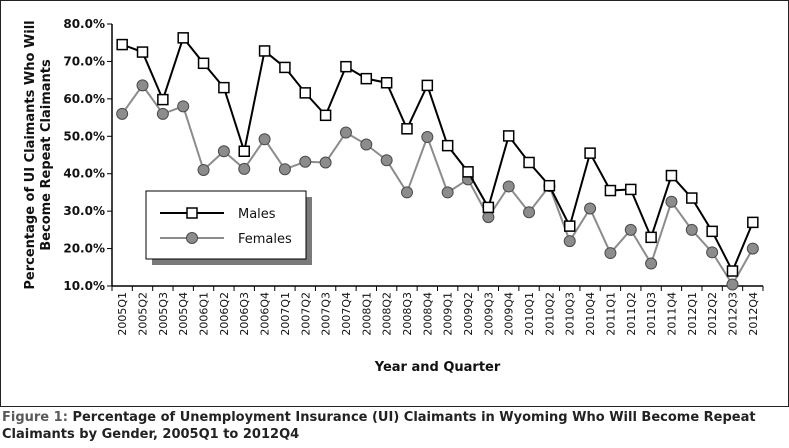 The height and width of the screenshot is (448, 789). I want to click on legend: Males Females, so click(228, 227).